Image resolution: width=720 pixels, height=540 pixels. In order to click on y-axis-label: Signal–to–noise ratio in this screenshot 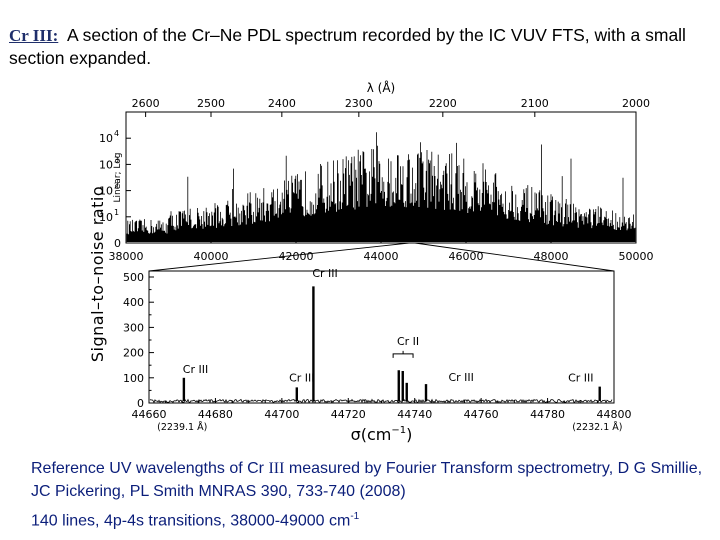, I will do `click(97, 274)`.